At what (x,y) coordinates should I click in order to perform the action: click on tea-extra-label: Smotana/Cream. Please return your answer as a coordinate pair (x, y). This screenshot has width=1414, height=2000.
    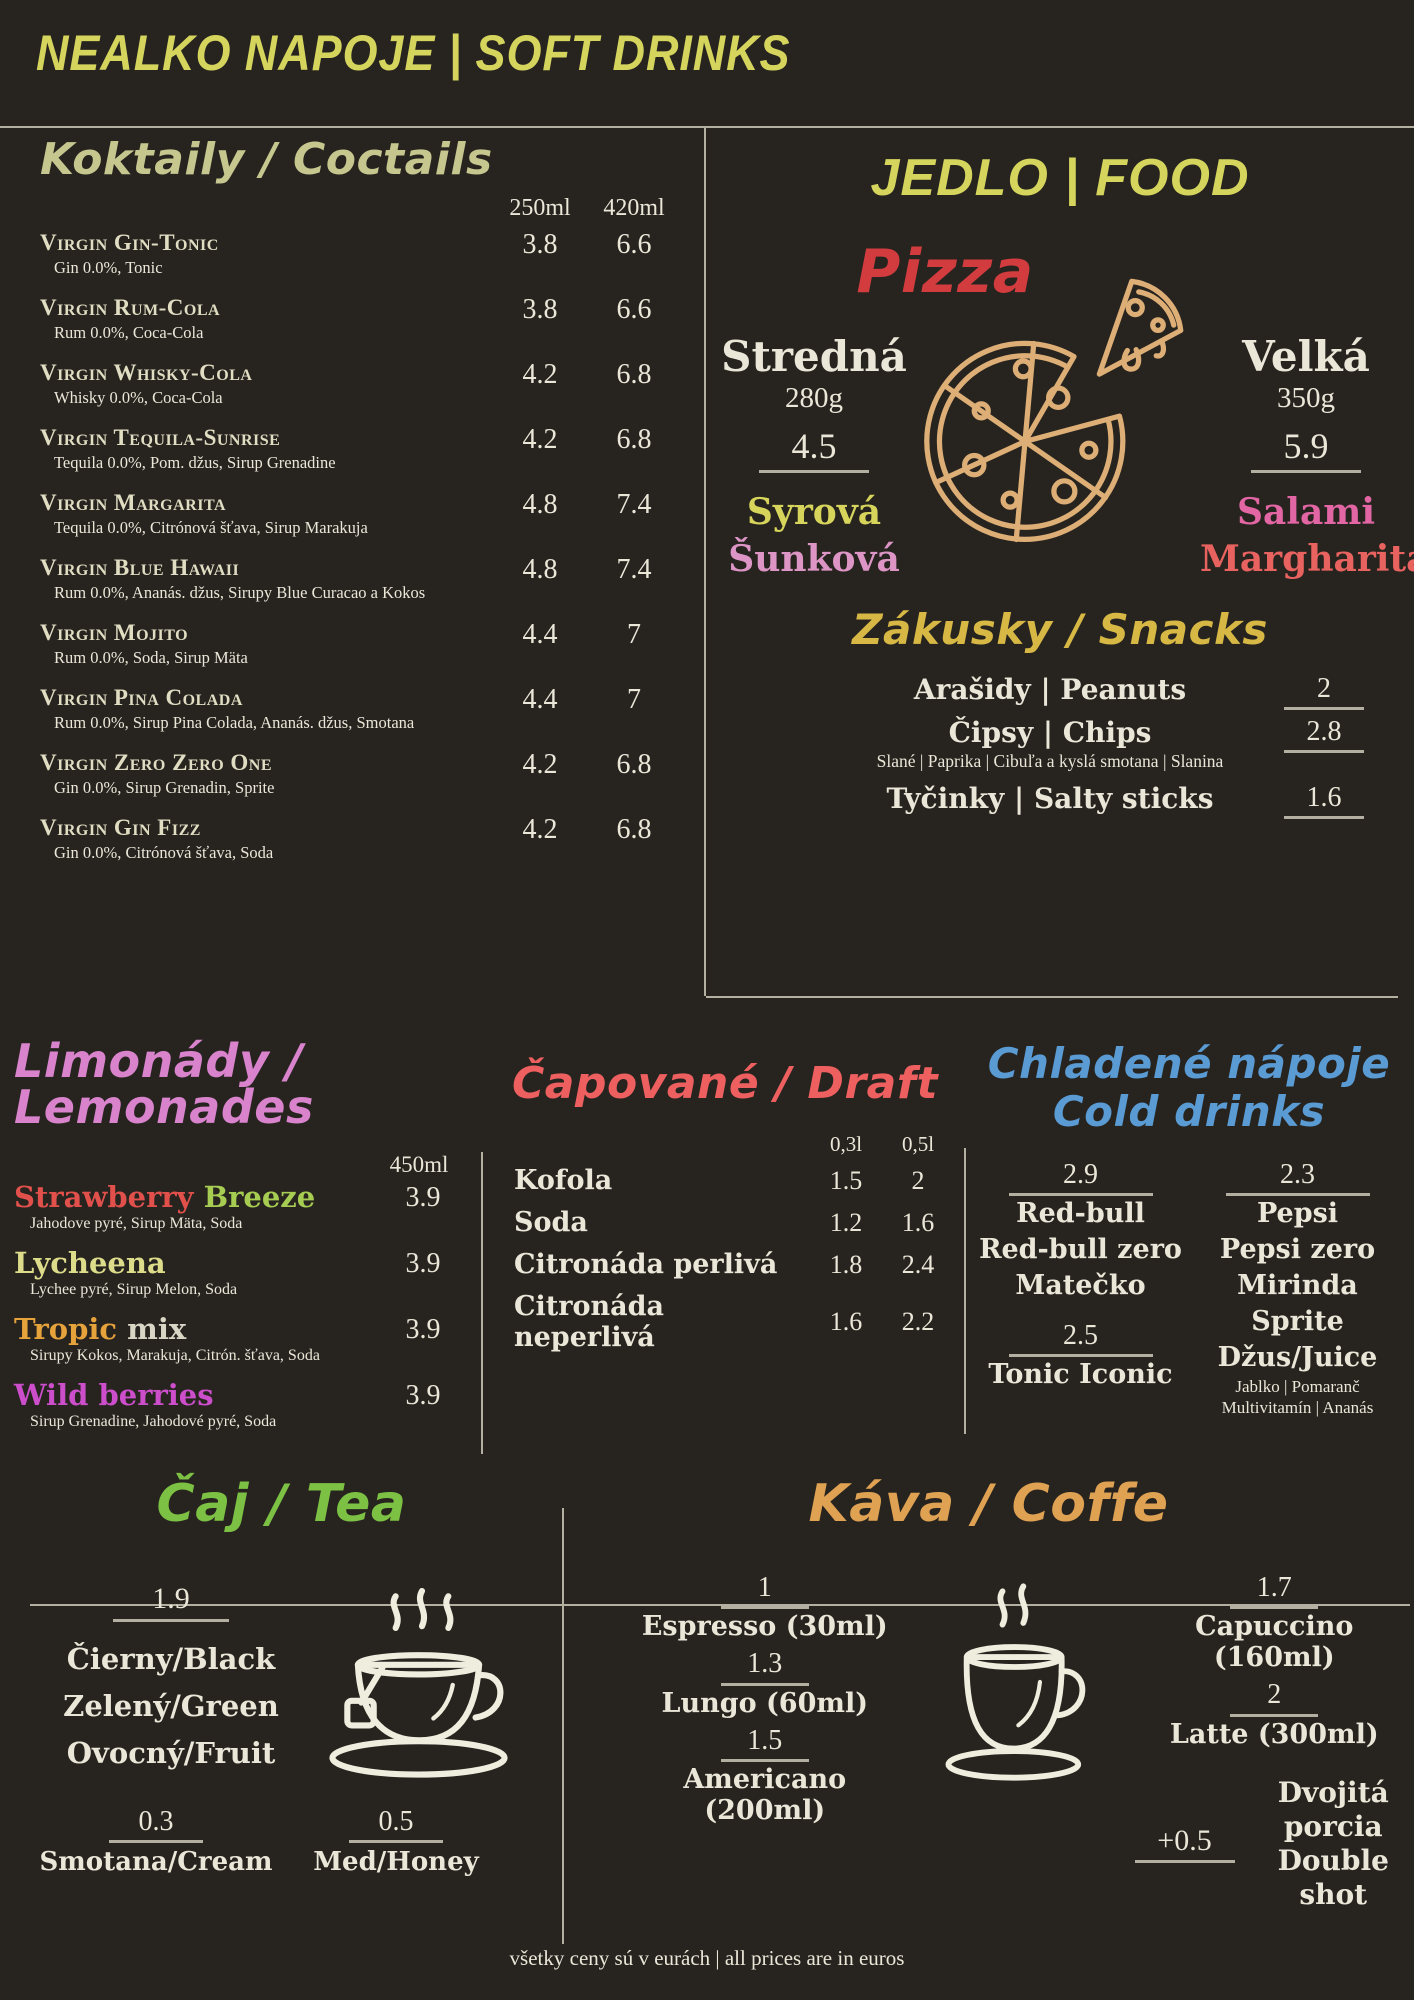
    Looking at the image, I should click on (156, 1862).